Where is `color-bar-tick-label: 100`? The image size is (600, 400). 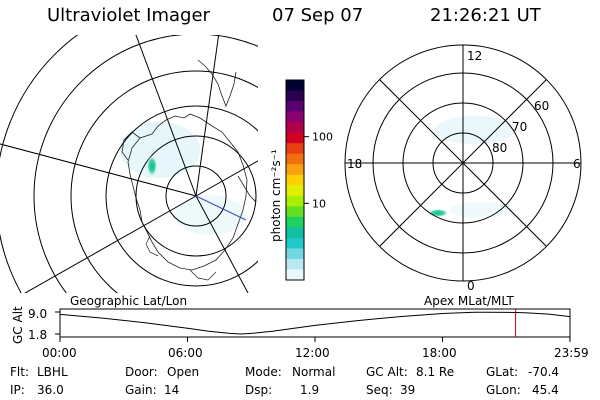
color-bar-tick-label: 100 is located at coordinates (322, 137).